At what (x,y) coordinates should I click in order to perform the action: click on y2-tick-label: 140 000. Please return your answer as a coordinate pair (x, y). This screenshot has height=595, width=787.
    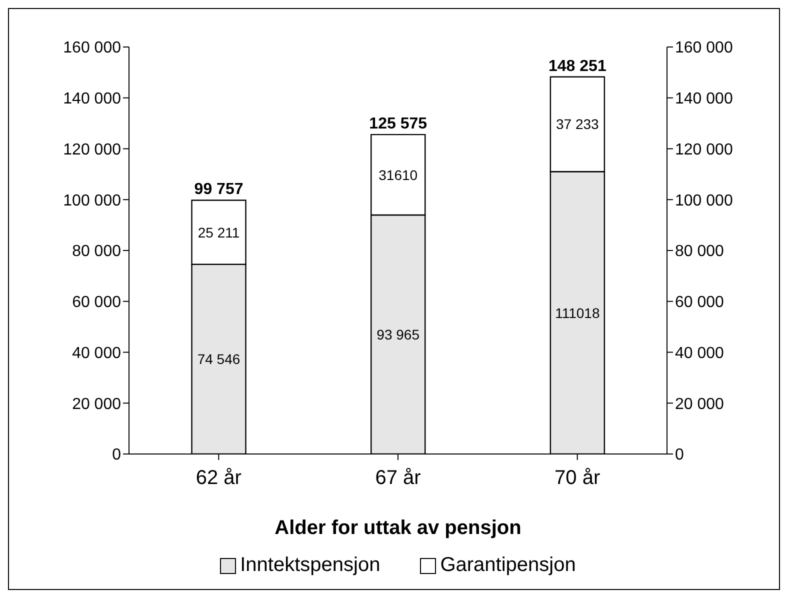
    Looking at the image, I should click on (704, 99).